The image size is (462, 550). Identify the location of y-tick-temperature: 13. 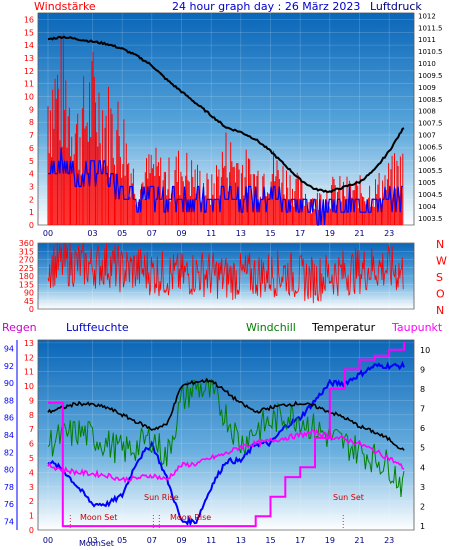
(29, 343).